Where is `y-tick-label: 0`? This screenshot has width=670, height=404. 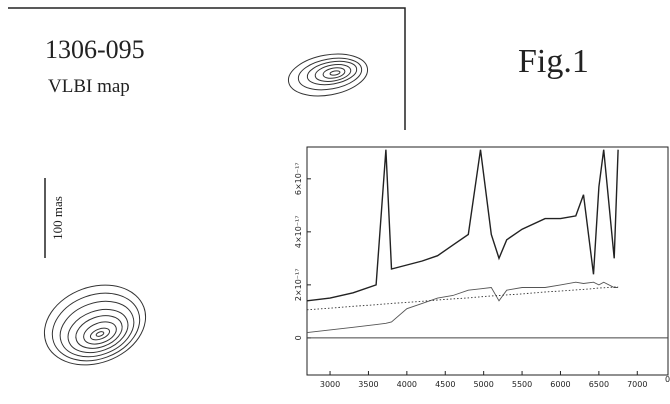 y-tick-label: 0 is located at coordinates (298, 337).